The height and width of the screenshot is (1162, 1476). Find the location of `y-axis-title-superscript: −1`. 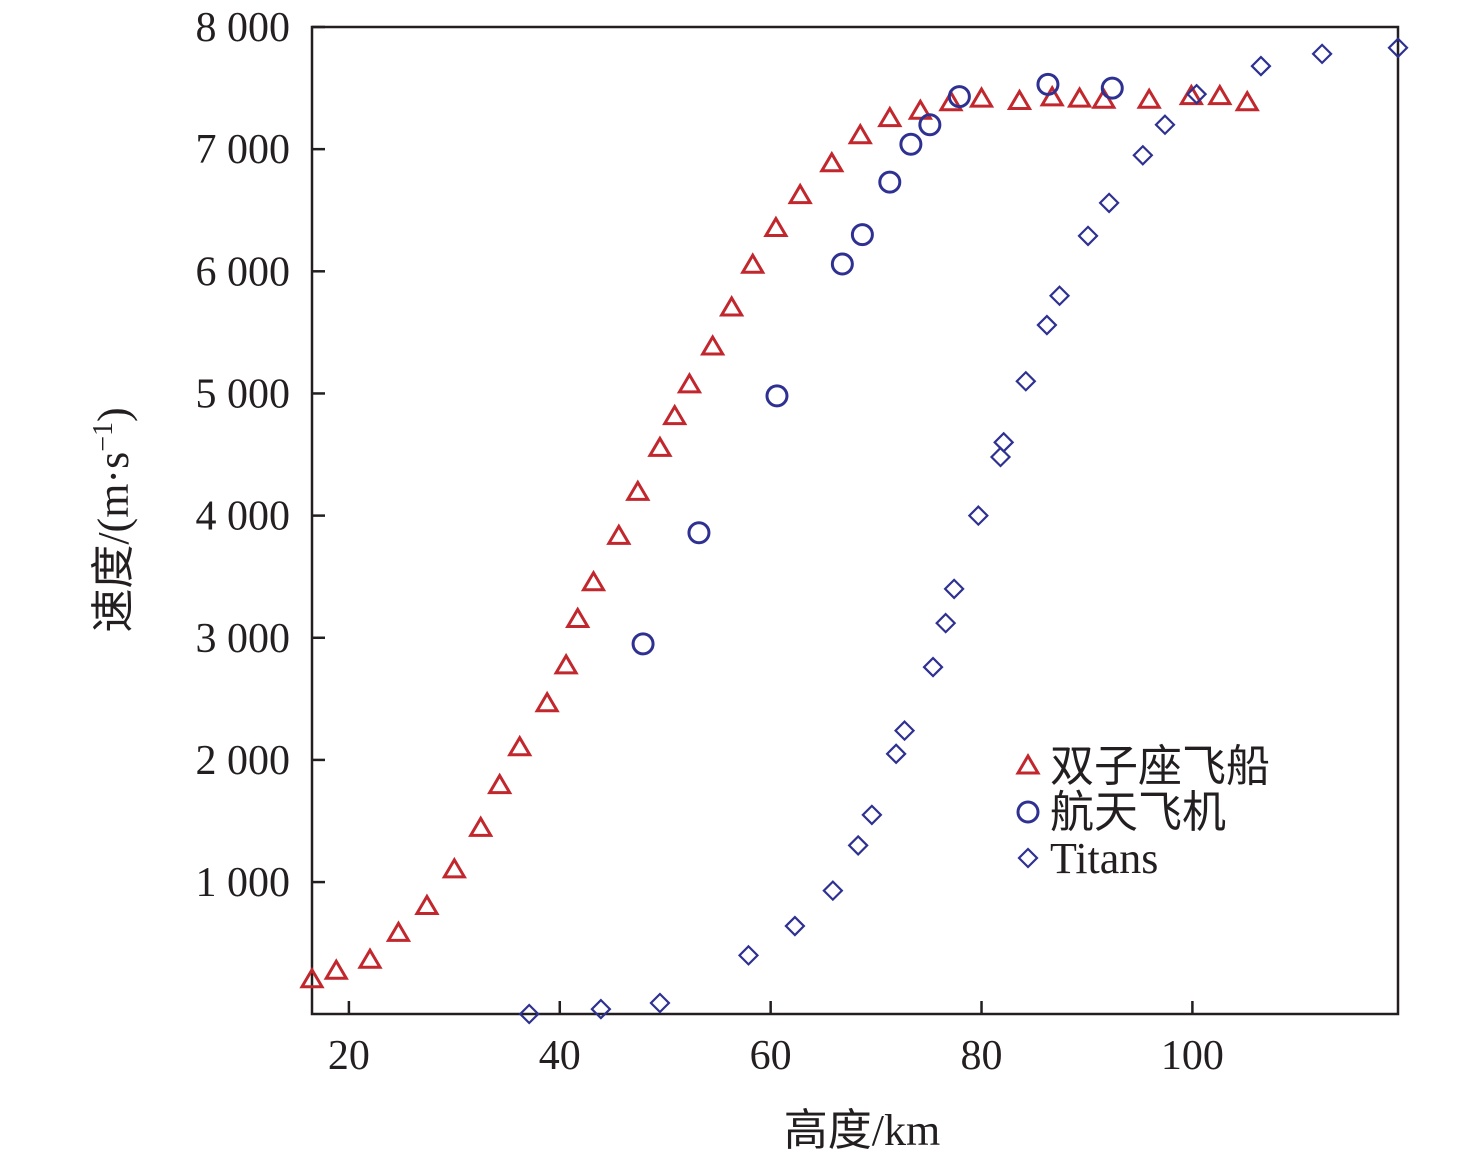

y-axis-title-superscript: −1 is located at coordinates (103, 437).